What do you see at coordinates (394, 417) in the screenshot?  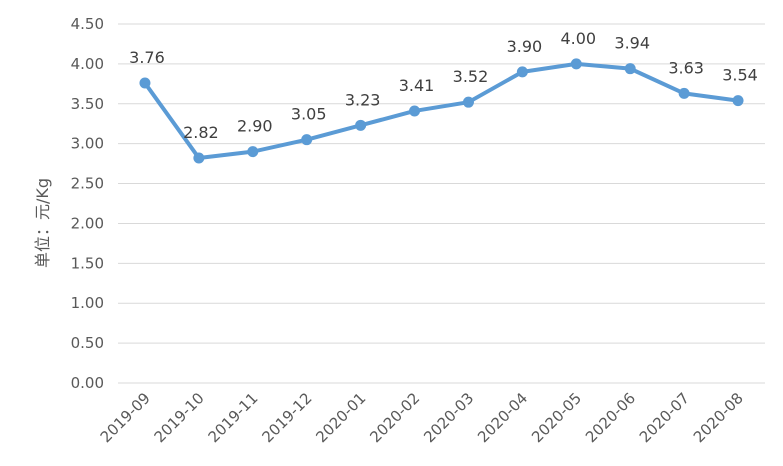 I see `x-tick-label: 2020-02` at bounding box center [394, 417].